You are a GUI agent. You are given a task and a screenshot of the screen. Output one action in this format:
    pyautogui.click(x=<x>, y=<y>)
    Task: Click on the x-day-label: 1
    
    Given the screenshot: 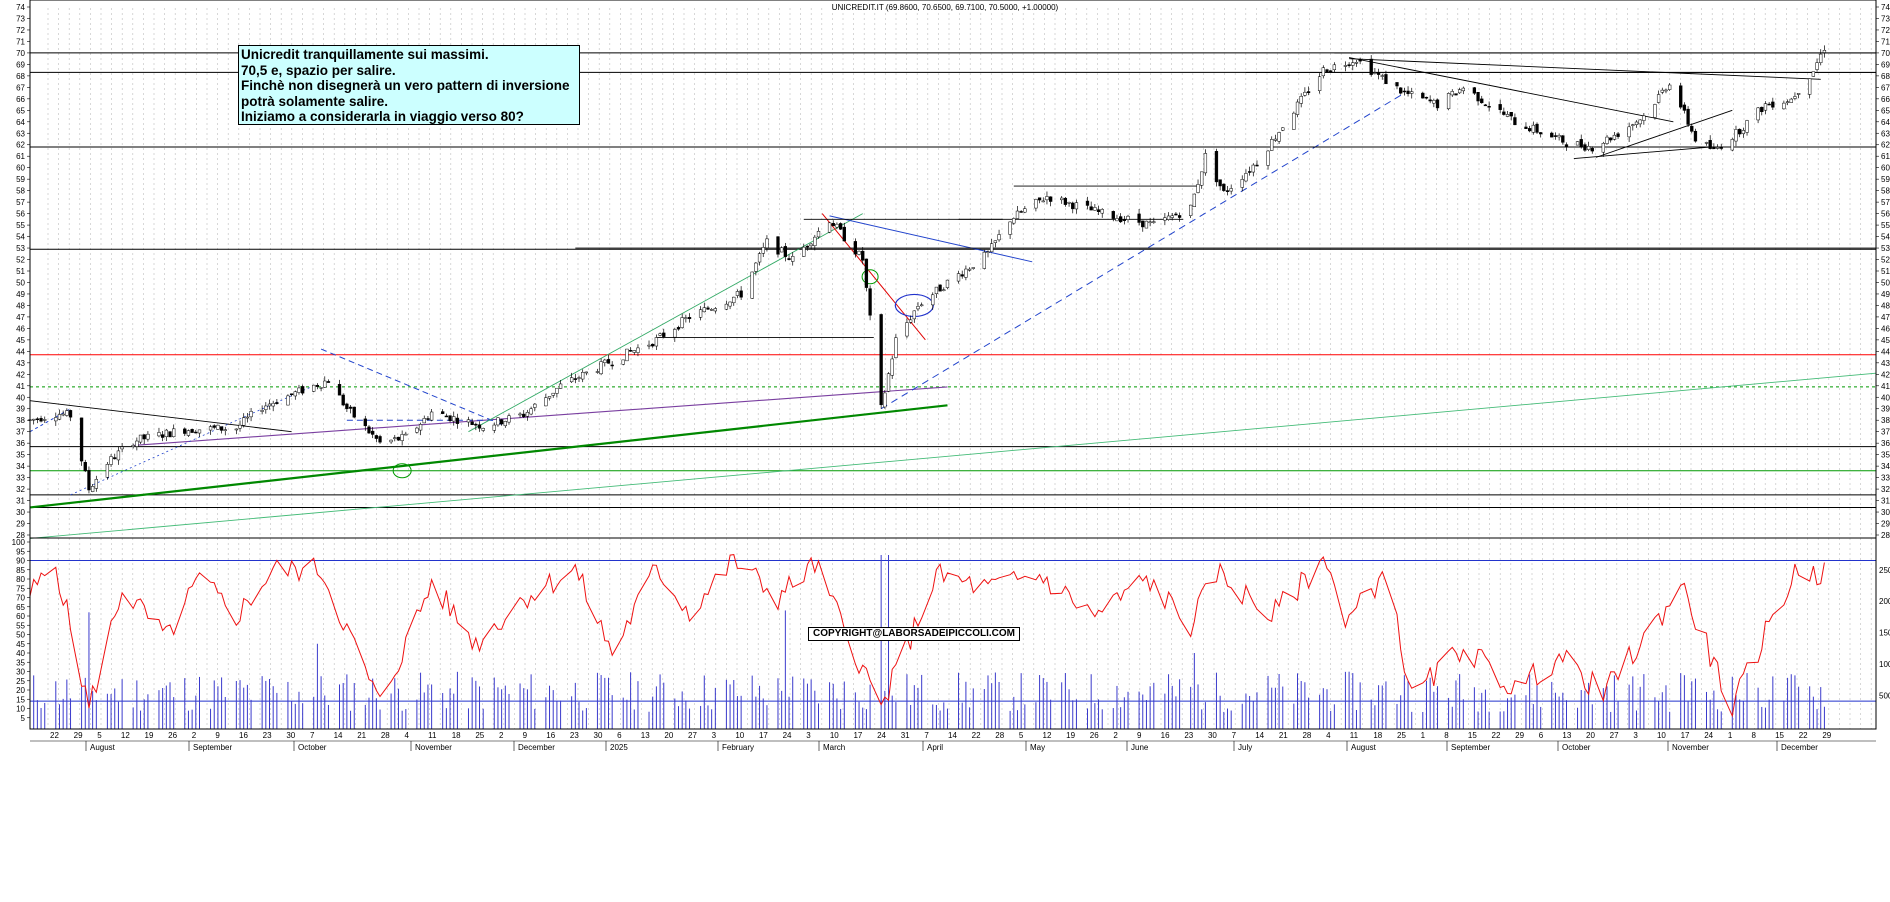 What is the action you would take?
    pyautogui.click(x=1730, y=735)
    